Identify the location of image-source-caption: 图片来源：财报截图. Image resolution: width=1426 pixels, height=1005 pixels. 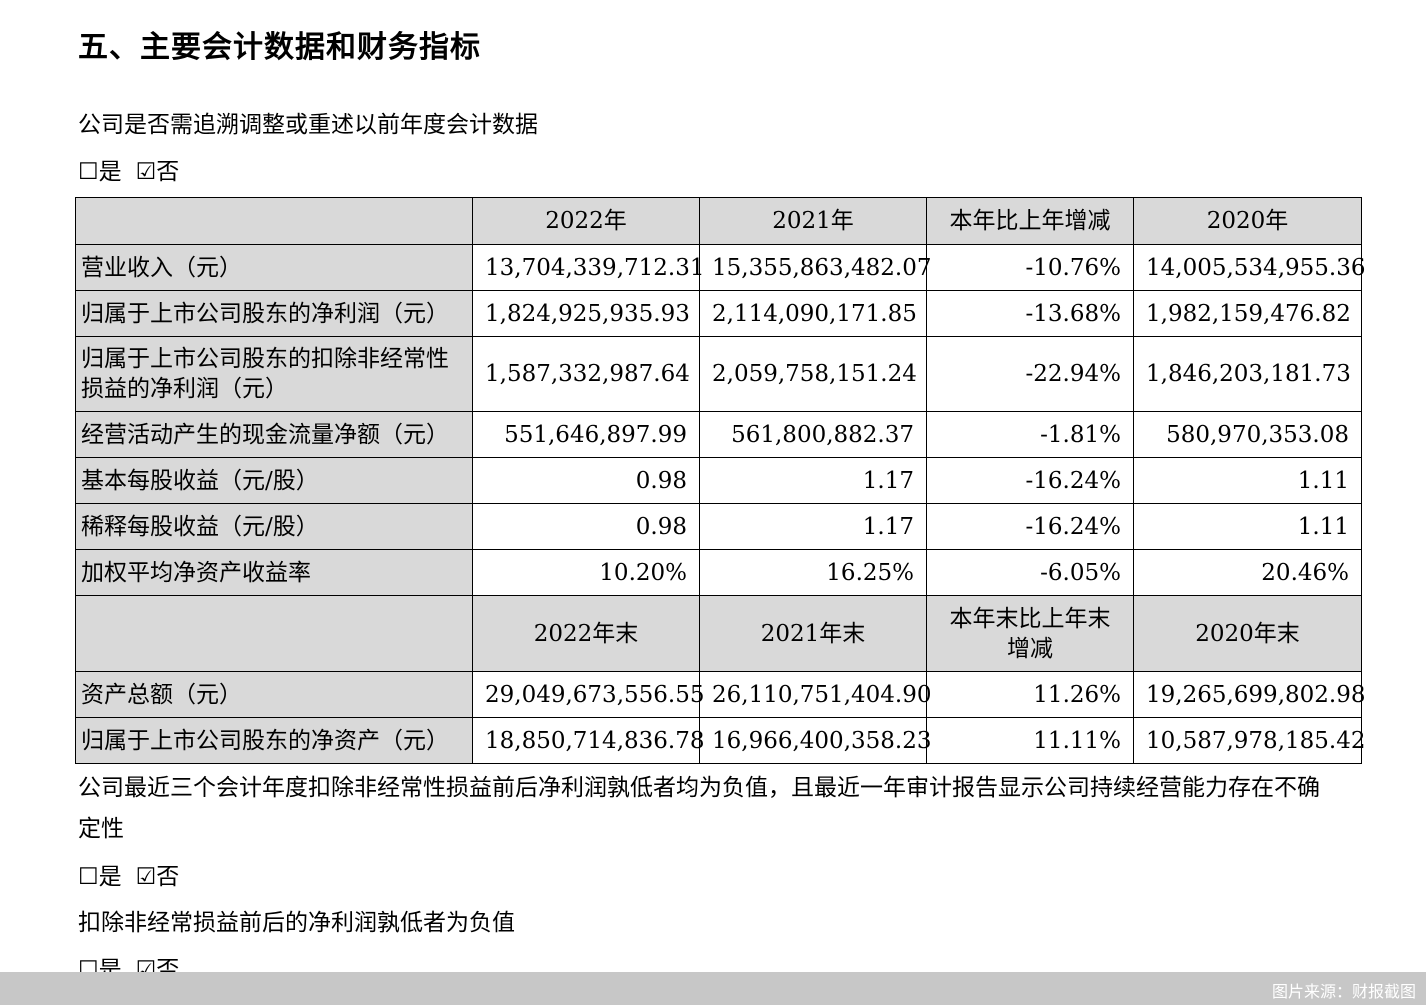
(1343, 991).